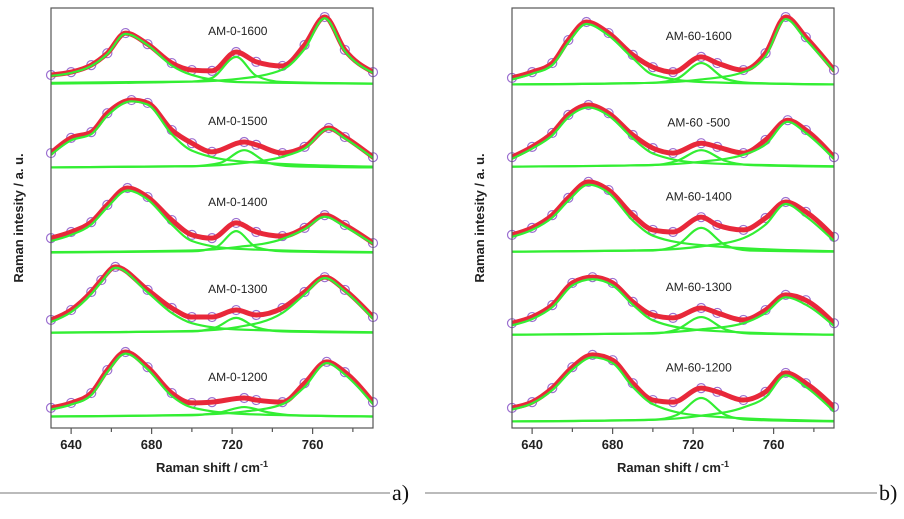 Image resolution: width=904 pixels, height=519 pixels. What do you see at coordinates (238, 121) in the screenshot?
I see `series-label: AM-0-1500` at bounding box center [238, 121].